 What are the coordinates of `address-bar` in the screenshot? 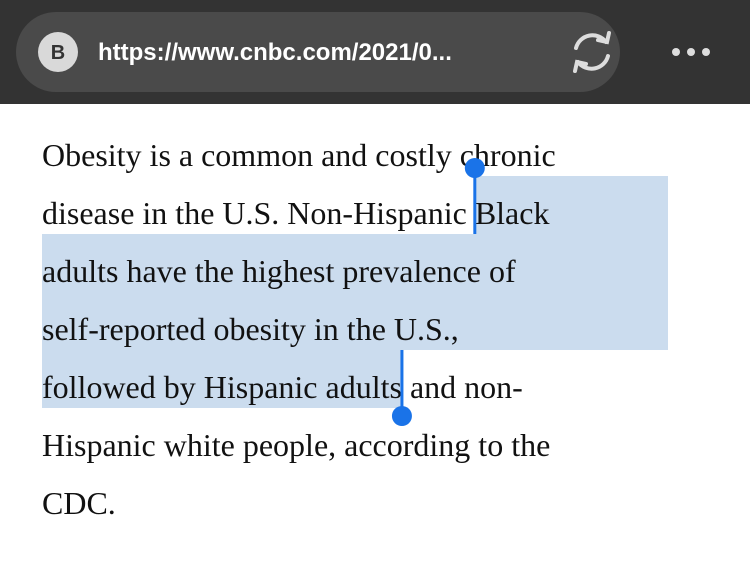 It's located at (318, 52).